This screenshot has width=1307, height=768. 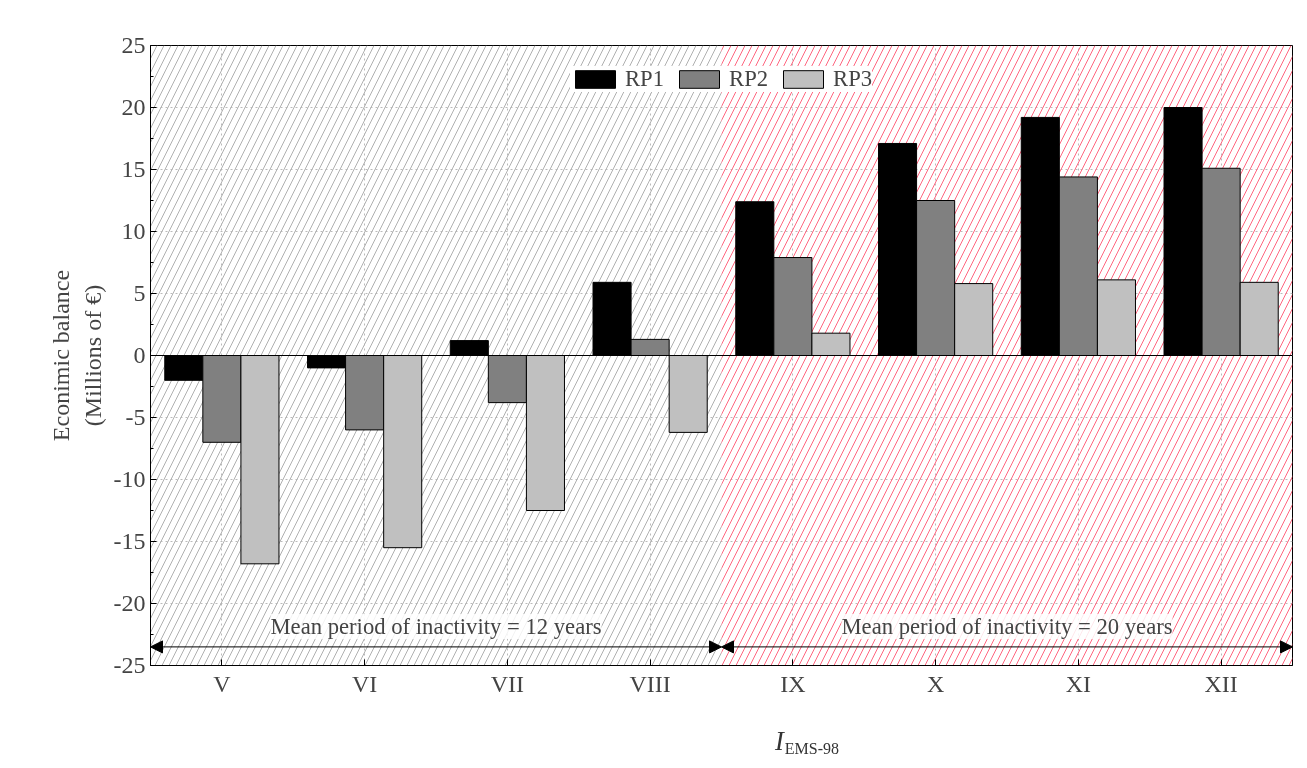 What do you see at coordinates (436, 626) in the screenshot?
I see `band-label: Mean period of inactivity = 12 years` at bounding box center [436, 626].